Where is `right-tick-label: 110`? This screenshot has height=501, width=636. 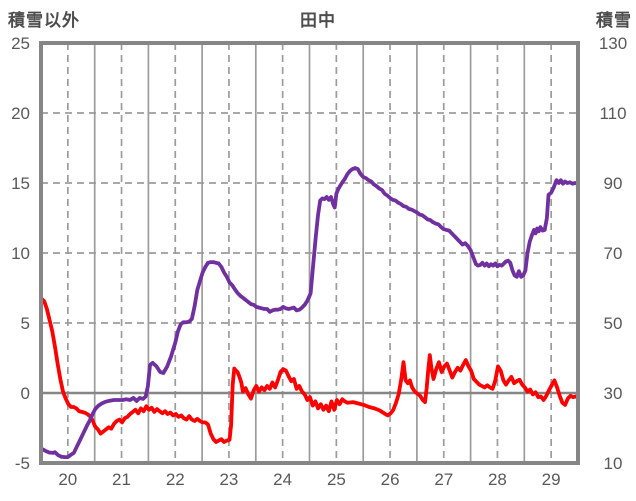 right-tick-label: 110 is located at coordinates (612, 113).